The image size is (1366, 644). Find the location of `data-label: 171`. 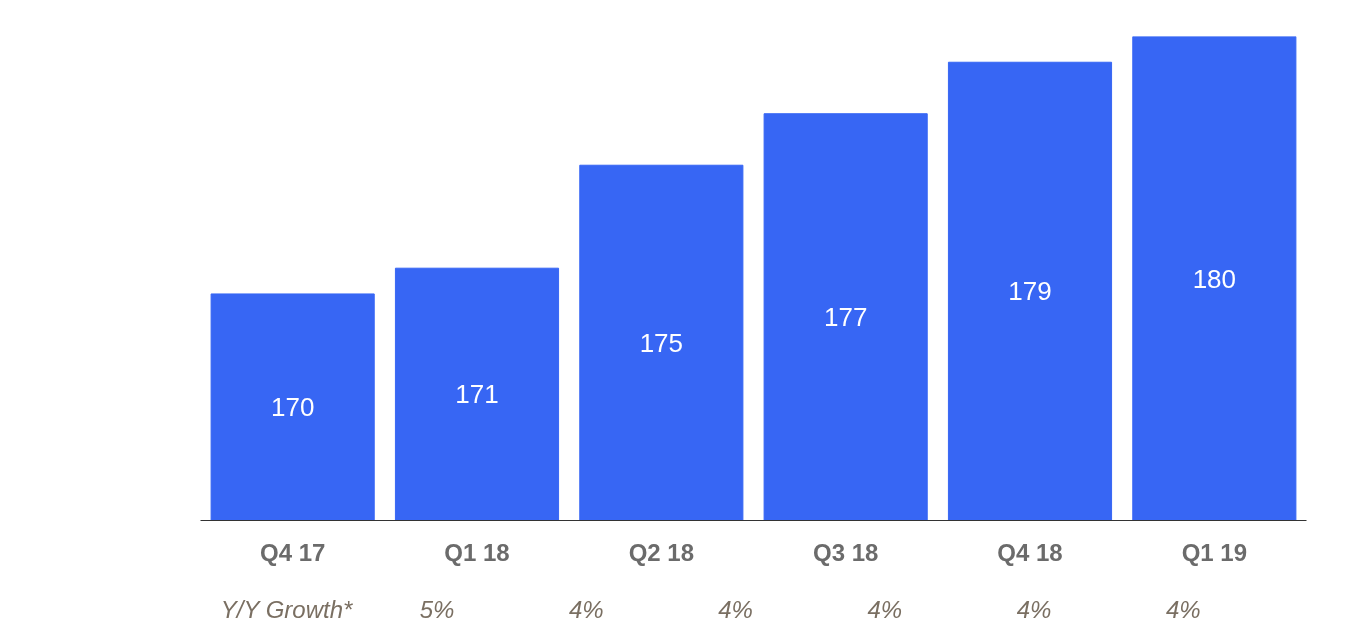

data-label: 171 is located at coordinates (477, 394).